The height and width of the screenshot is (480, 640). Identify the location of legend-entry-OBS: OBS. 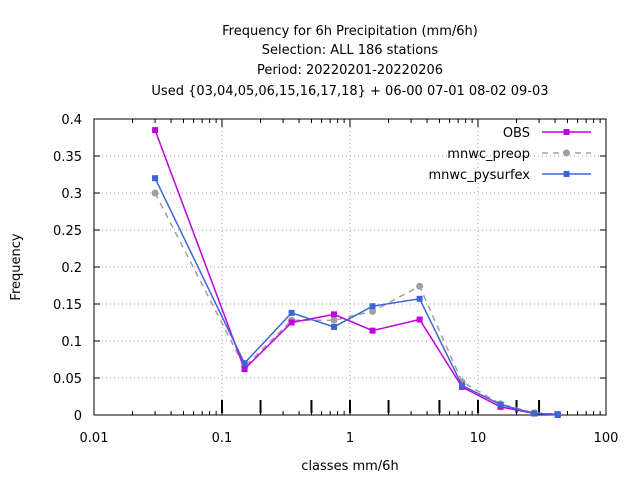
(547, 133).